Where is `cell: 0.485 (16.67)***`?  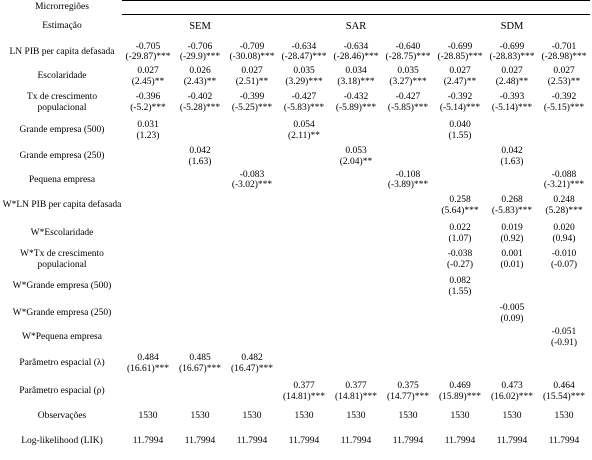
cell: 0.485 (16.67)*** is located at coordinates (200, 364).